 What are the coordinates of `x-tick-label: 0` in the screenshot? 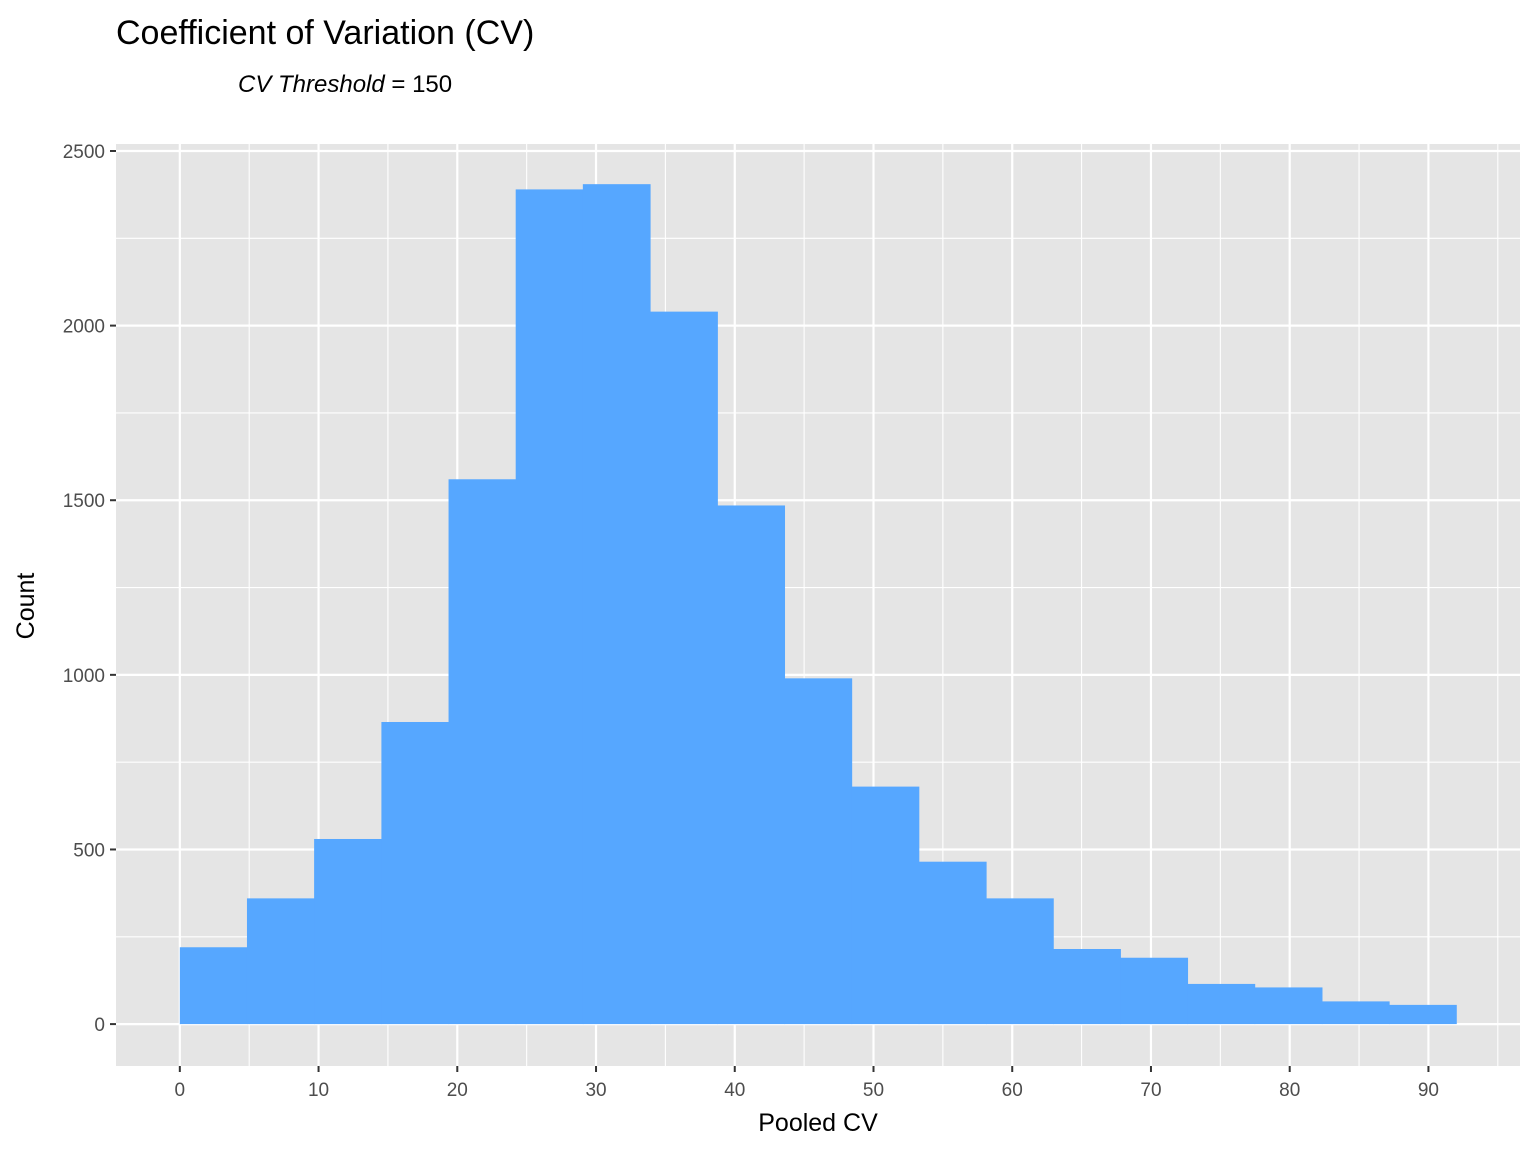 It's located at (180, 1090).